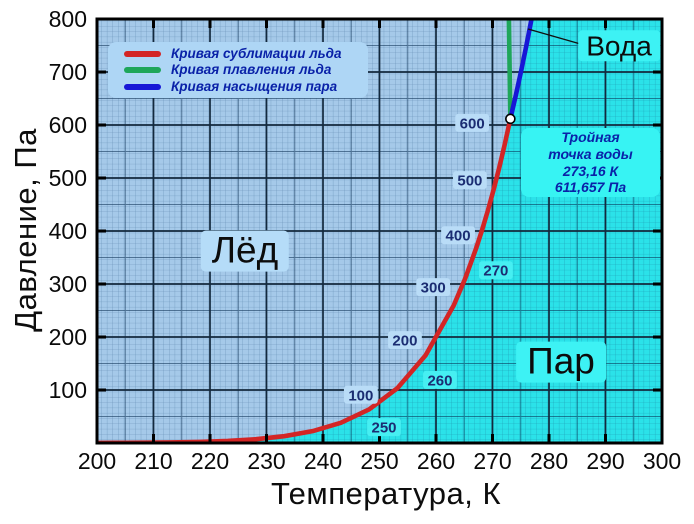 The height and width of the screenshot is (524, 694). What do you see at coordinates (142, 53) in the screenshot?
I see `legend-swatch-sublimation` at bounding box center [142, 53].